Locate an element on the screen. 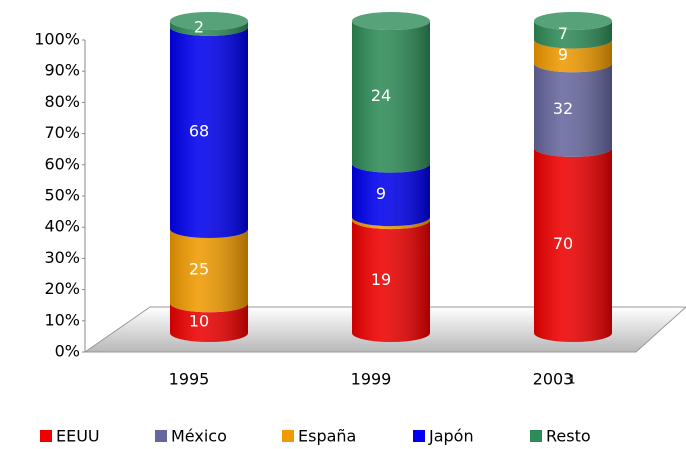 This screenshot has height=449, width=686. data-label: 32 is located at coordinates (563, 108).